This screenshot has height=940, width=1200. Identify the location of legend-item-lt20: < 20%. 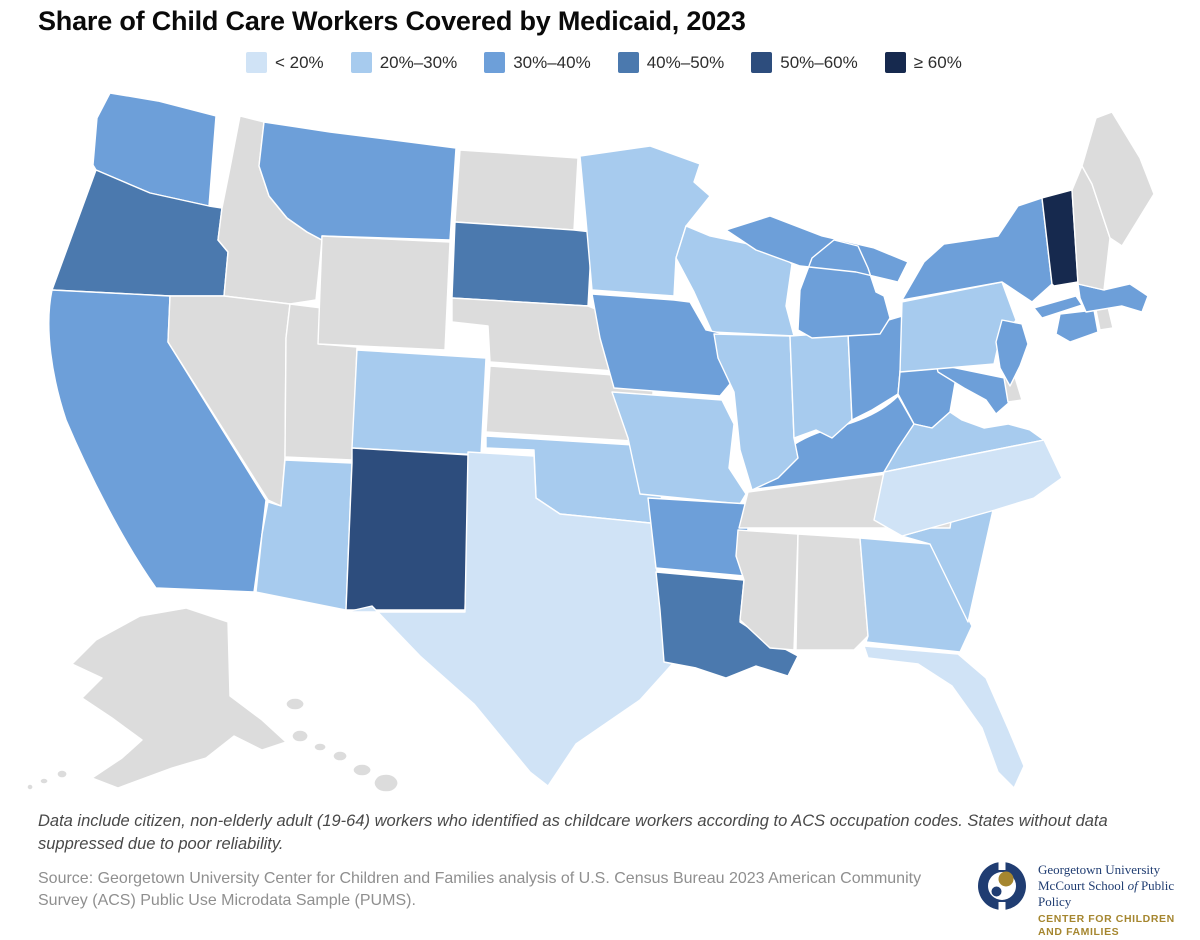
(285, 62).